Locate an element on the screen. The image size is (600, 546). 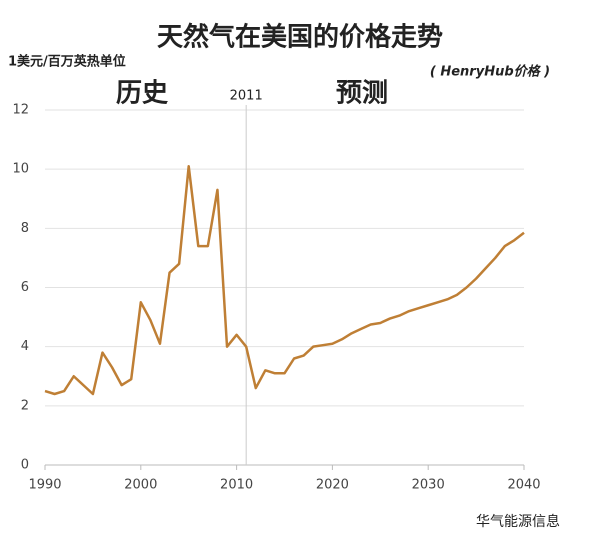
y-tick-label: 6 is located at coordinates (25, 287).